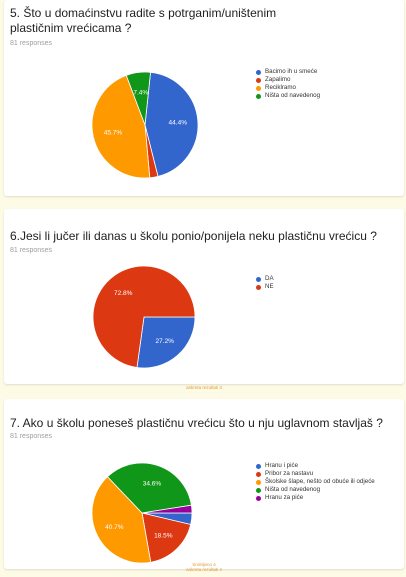 The image size is (406, 577). Describe the element at coordinates (330, 474) in the screenshot. I see `legend-item: Pribor za nastavu` at that location.